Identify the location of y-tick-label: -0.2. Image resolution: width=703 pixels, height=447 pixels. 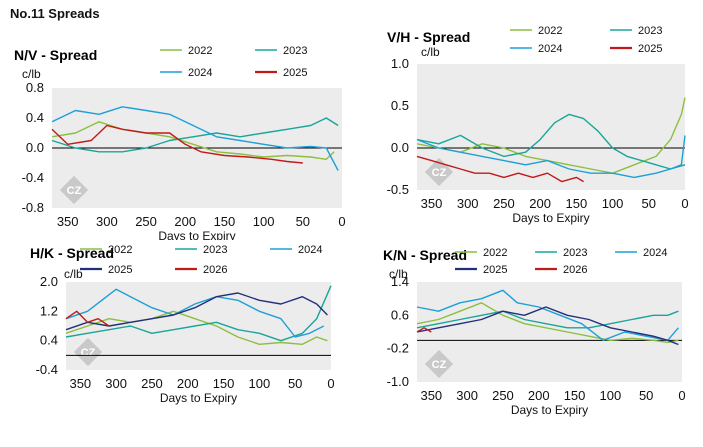
(398, 348).